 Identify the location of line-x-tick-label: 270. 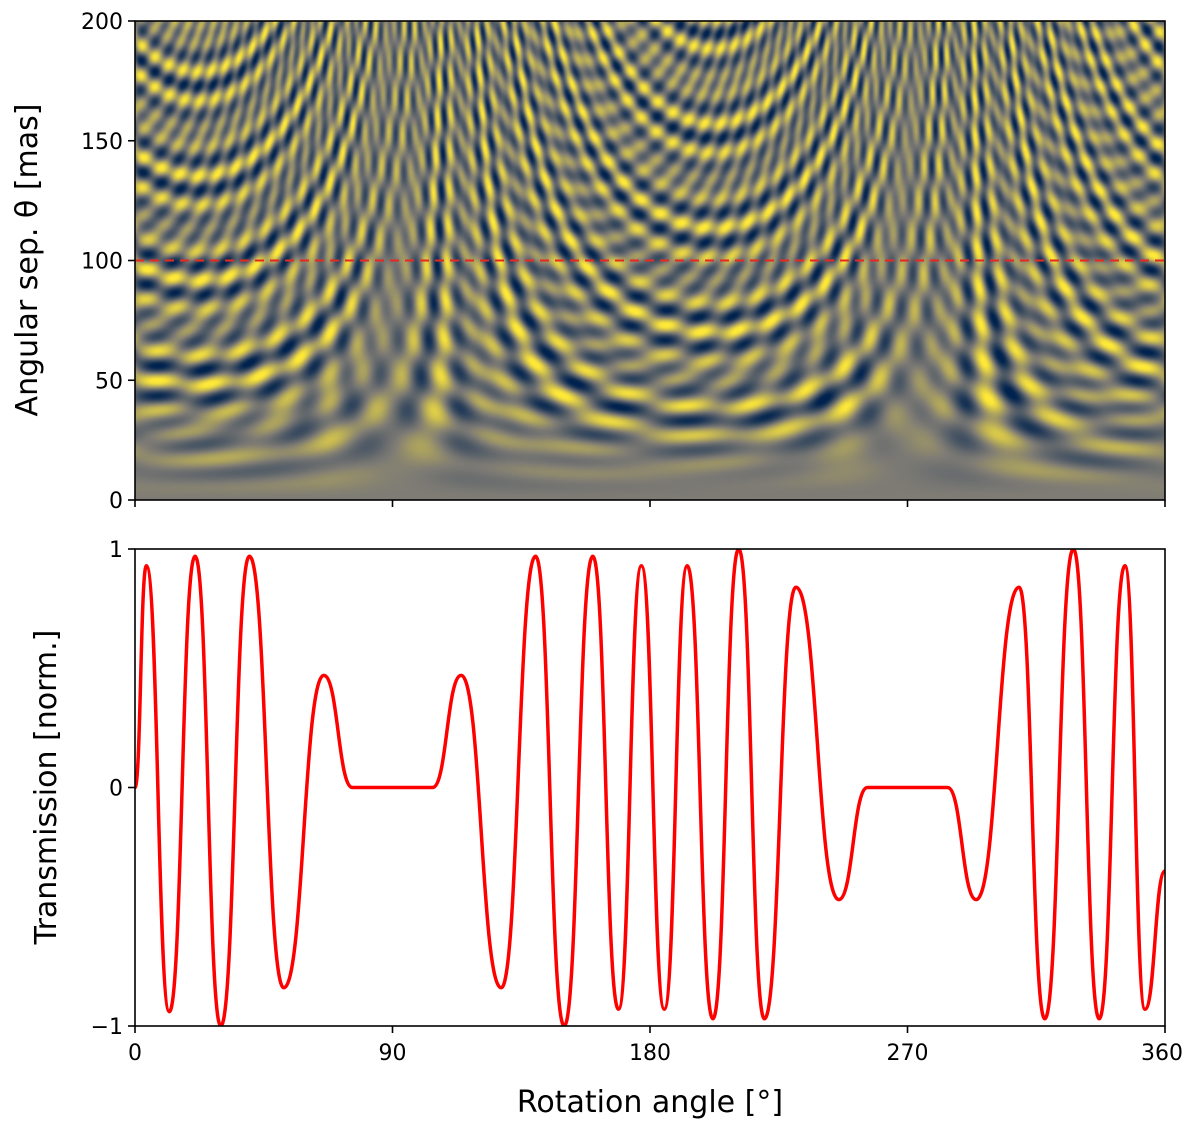
(908, 1053).